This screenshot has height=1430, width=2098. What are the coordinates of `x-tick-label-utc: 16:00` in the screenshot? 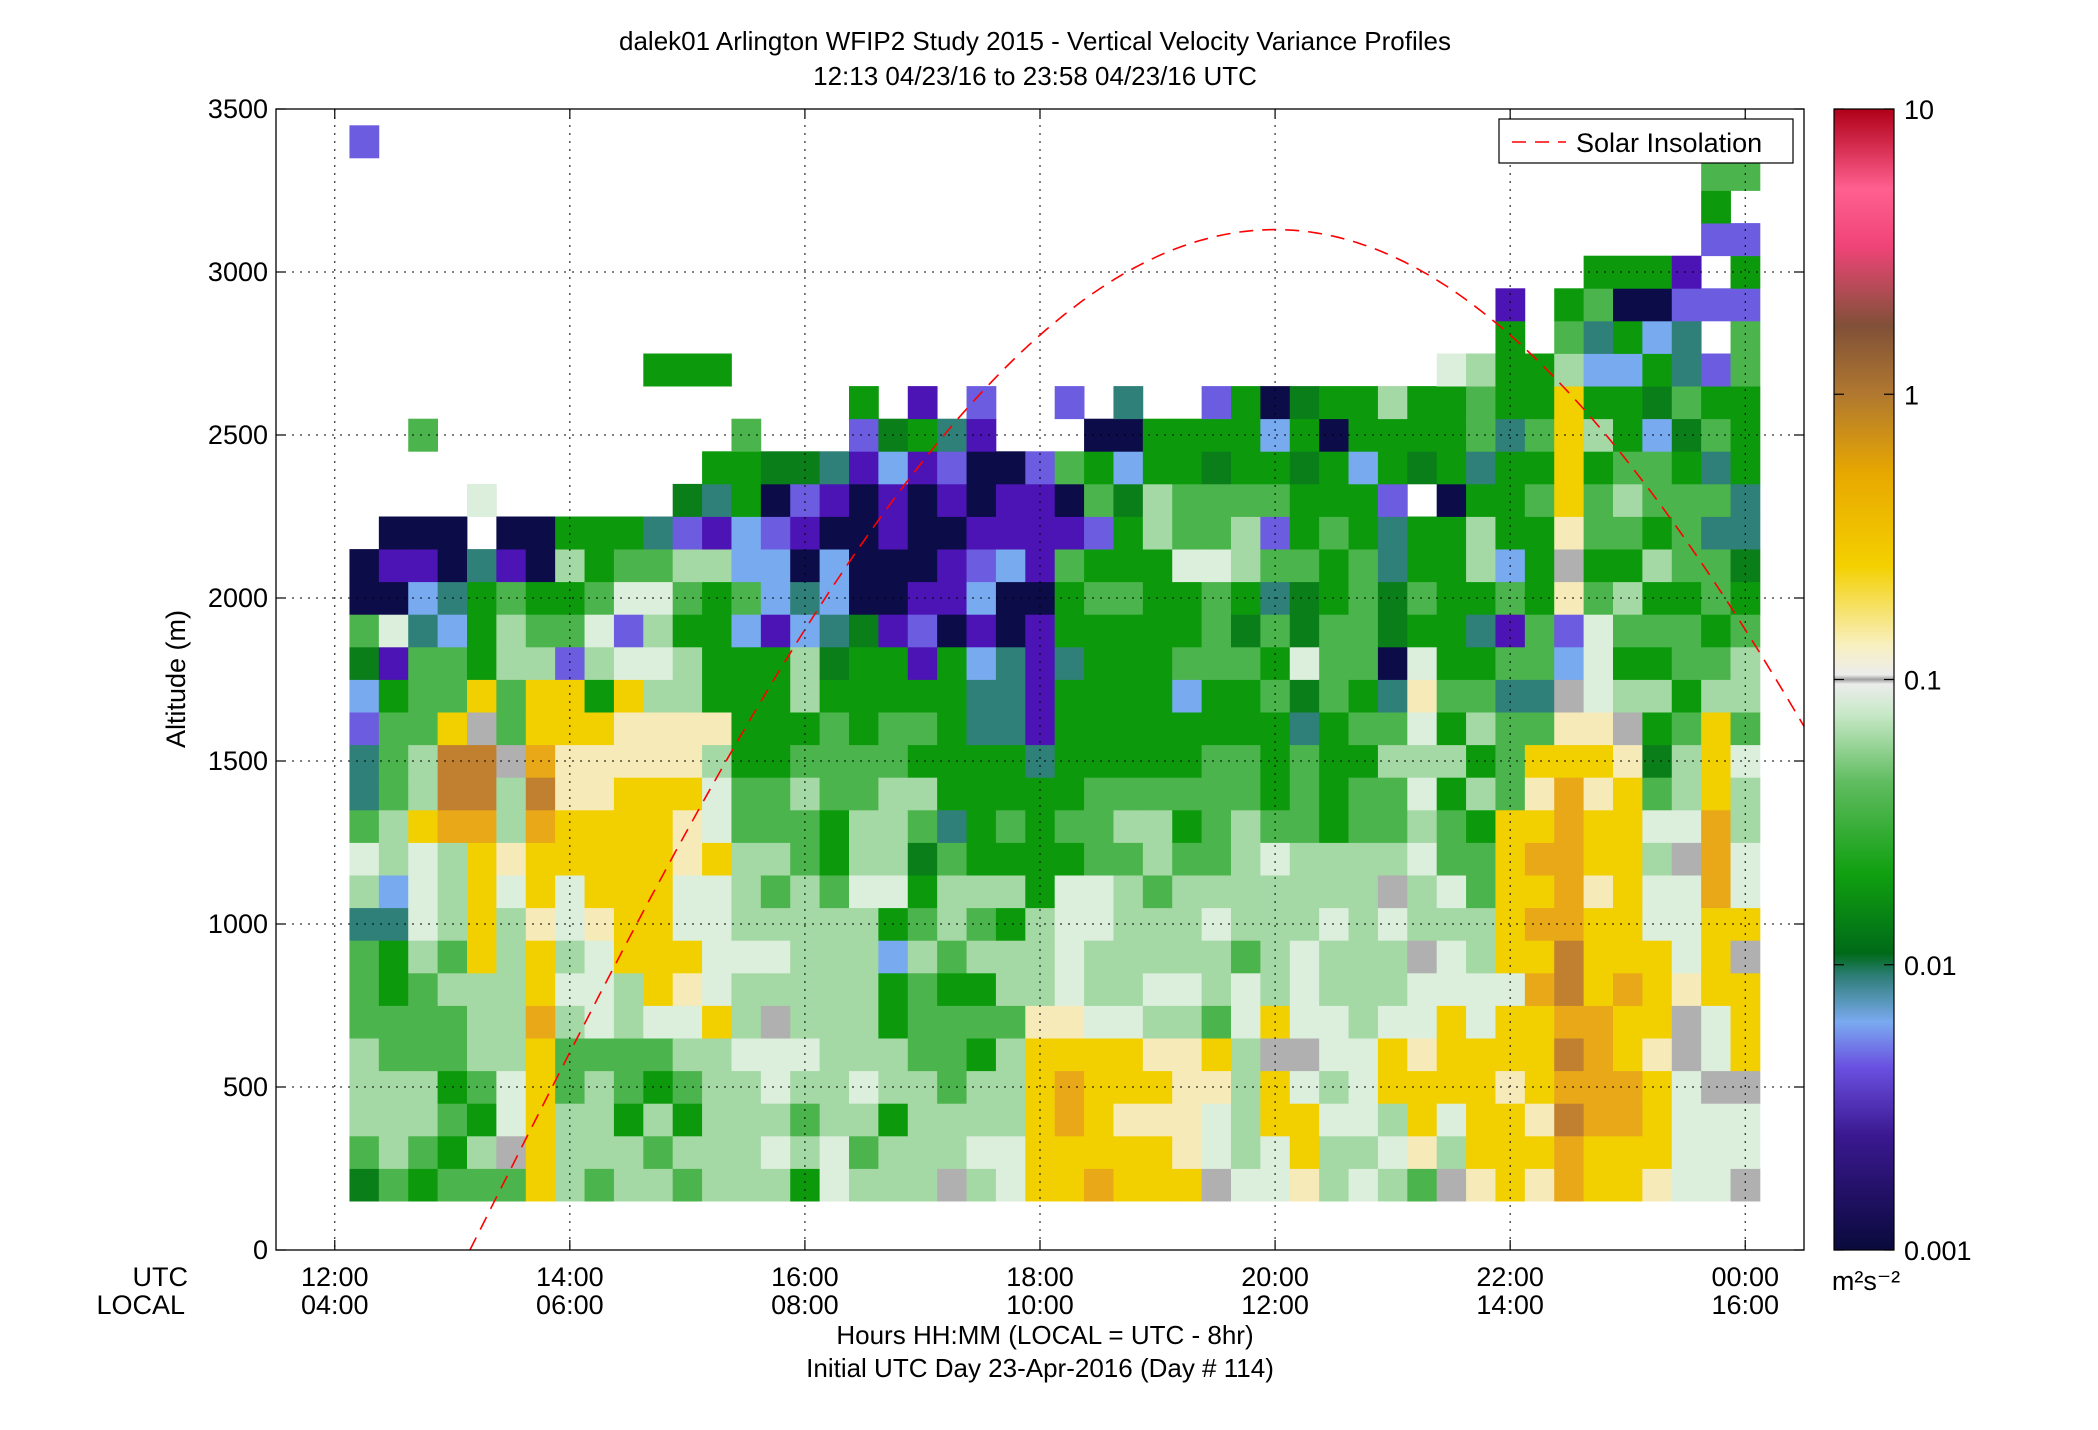 It's located at (805, 1277).